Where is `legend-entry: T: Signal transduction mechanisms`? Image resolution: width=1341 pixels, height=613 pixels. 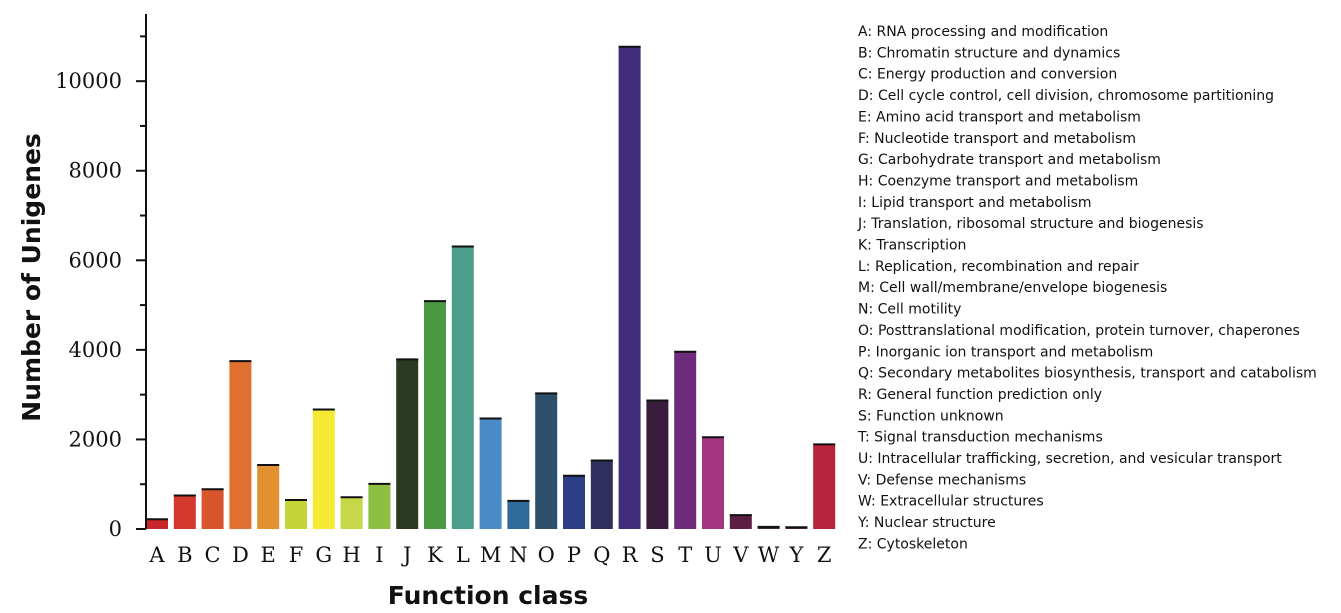
legend-entry: T: Signal transduction mechanisms is located at coordinates (980, 438).